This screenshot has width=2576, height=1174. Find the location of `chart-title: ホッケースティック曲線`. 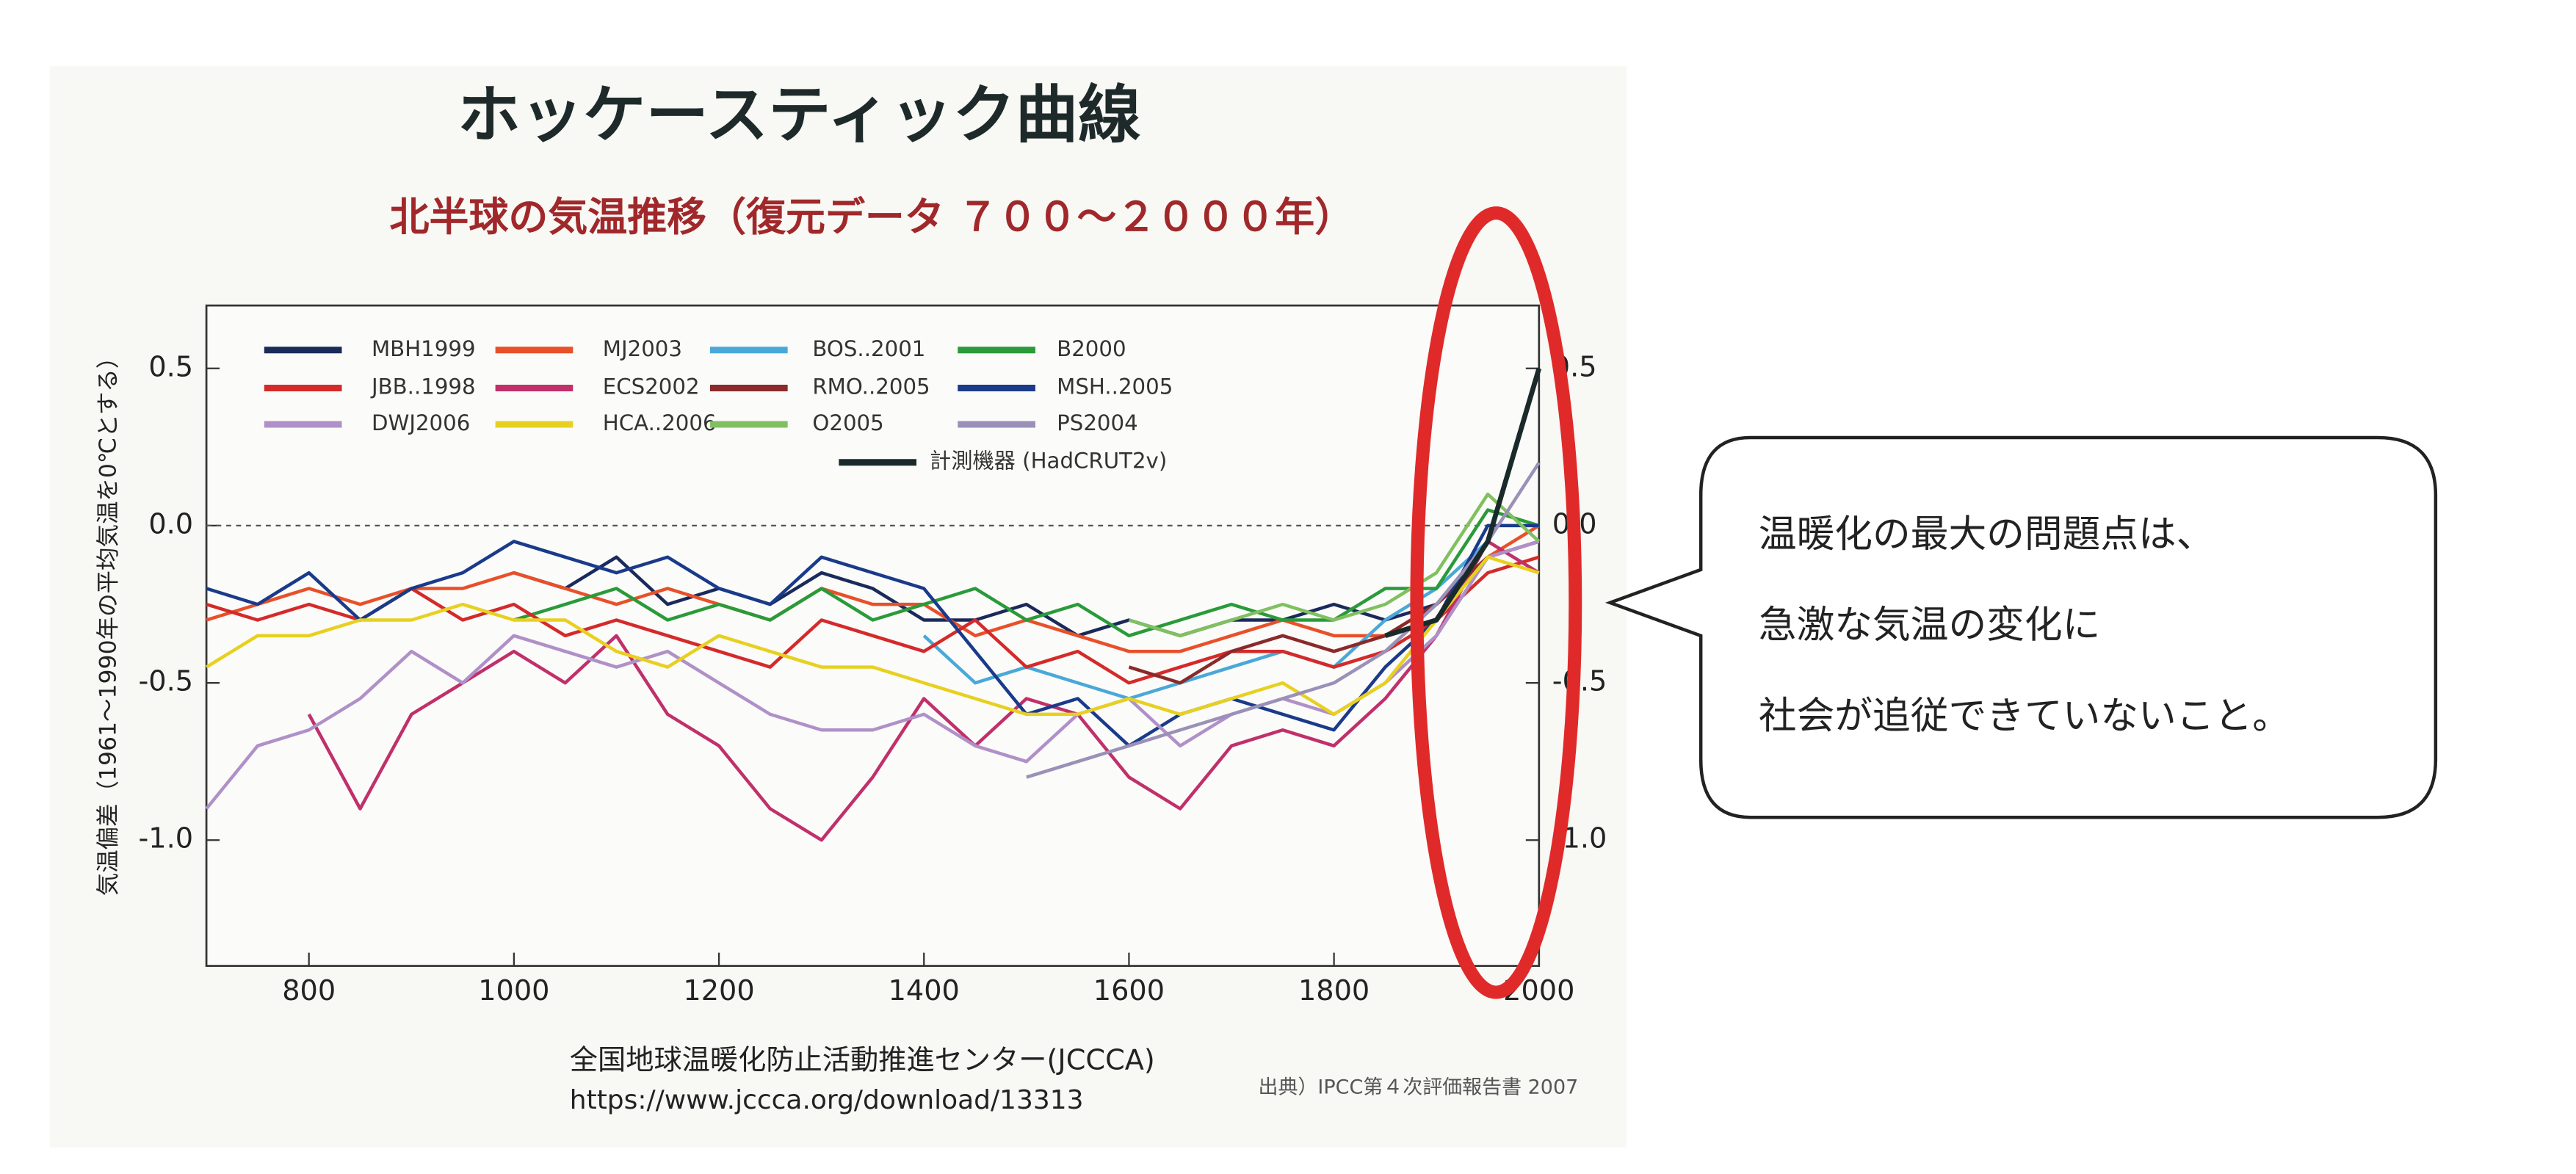

chart-title: ホッケースティック曲線 is located at coordinates (798, 115).